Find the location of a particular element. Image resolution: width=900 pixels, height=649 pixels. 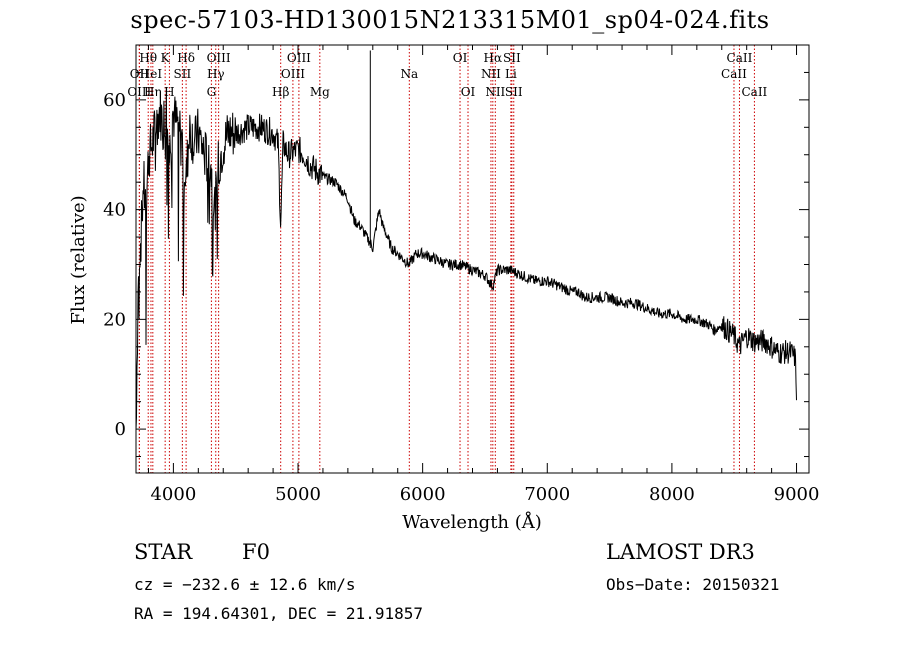

object-subclass: F0 is located at coordinates (256, 552).